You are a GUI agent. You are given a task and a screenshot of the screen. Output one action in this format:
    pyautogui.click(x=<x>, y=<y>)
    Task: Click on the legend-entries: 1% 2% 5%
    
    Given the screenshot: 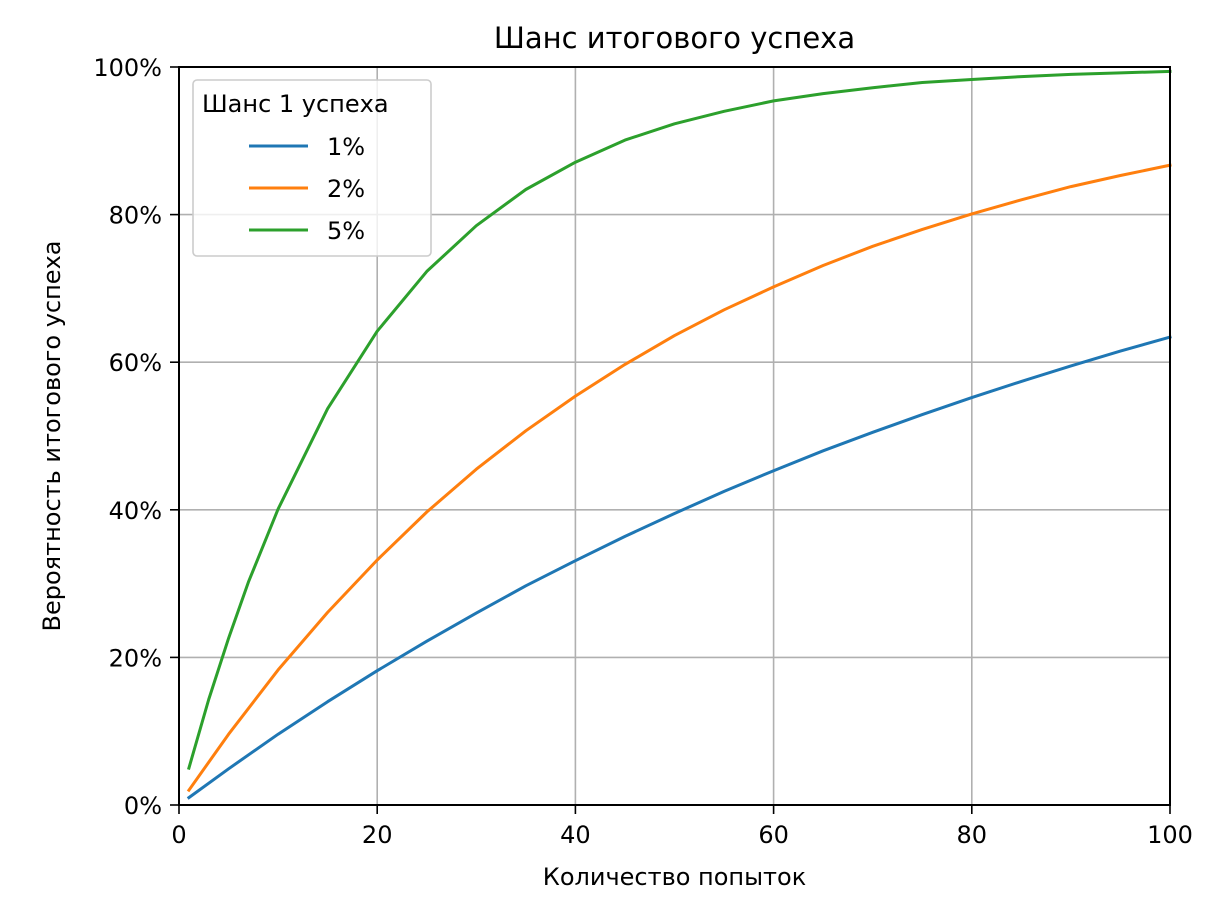 What is the action you would take?
    pyautogui.click(x=307, y=189)
    